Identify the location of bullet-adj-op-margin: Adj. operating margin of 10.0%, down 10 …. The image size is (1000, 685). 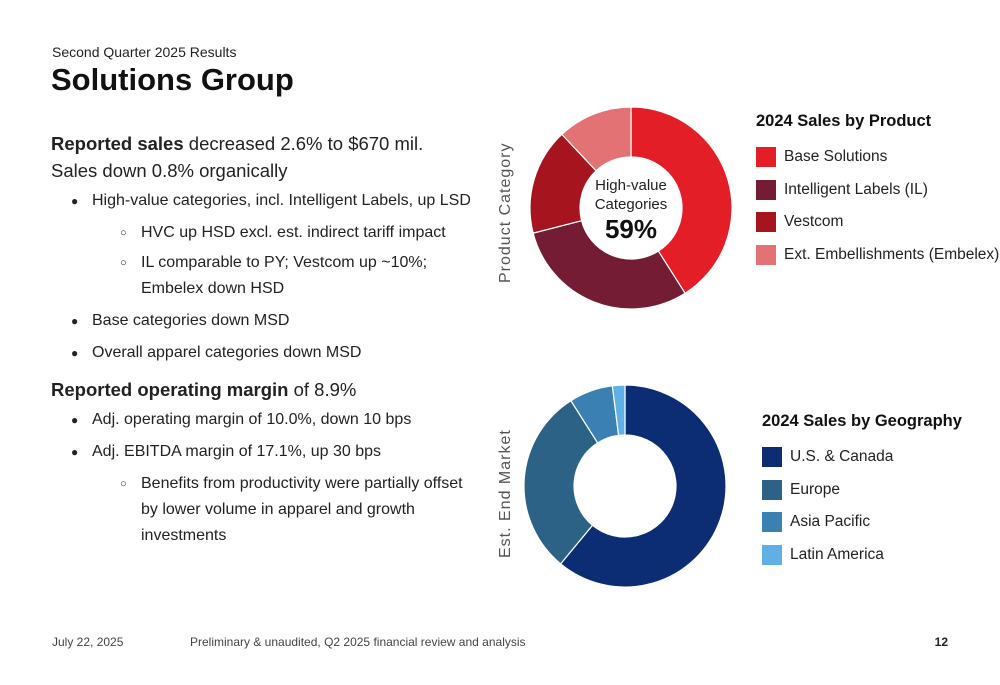
(266, 420).